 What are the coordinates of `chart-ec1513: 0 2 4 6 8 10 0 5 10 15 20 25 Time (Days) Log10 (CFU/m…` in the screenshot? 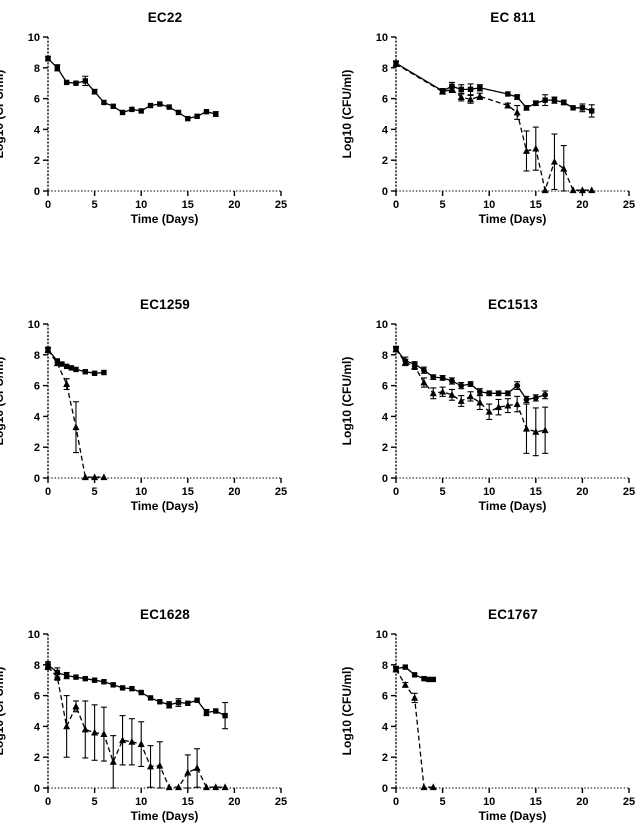 It's located at (487, 416).